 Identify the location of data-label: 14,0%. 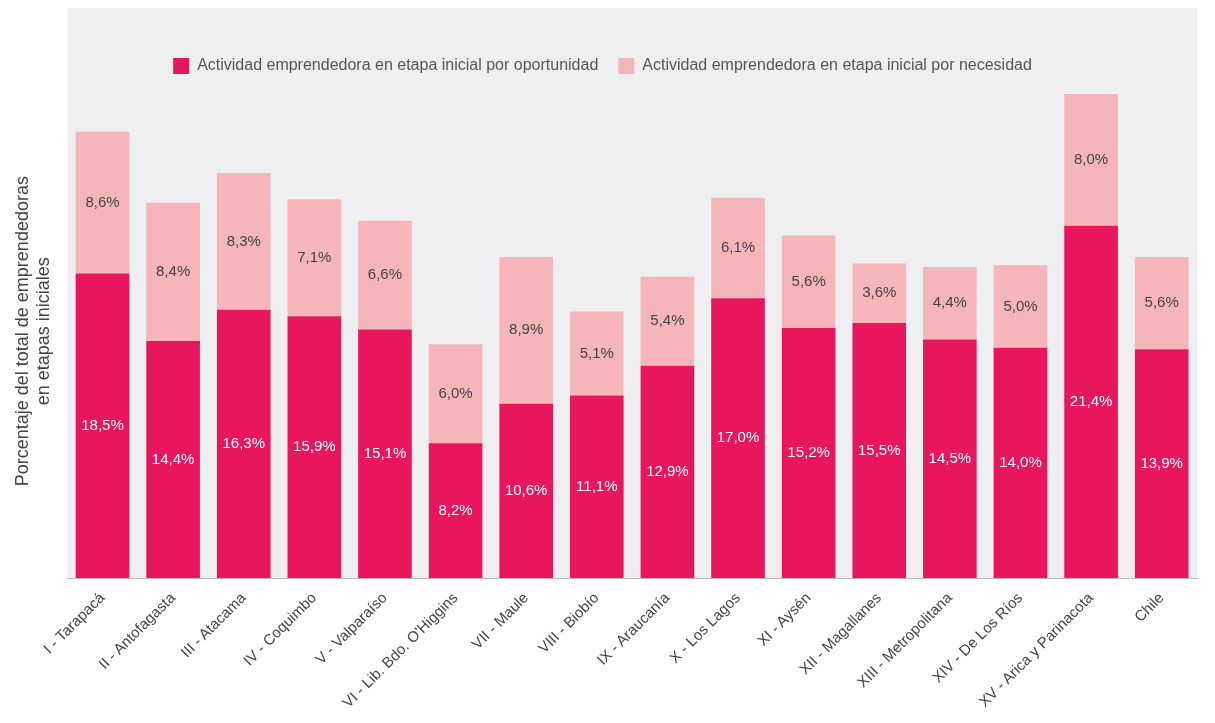
(1020, 462).